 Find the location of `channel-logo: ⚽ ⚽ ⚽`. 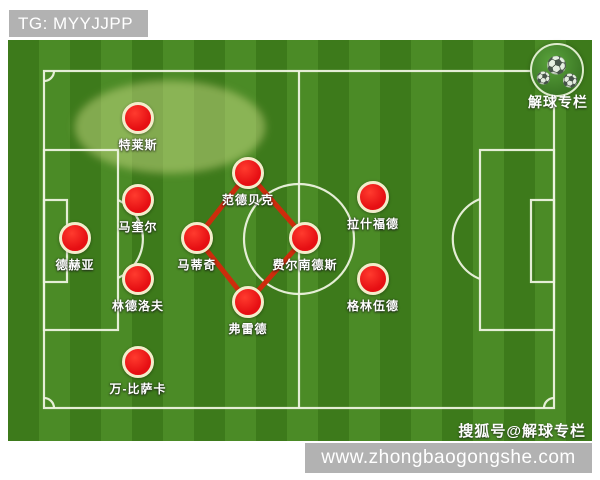

channel-logo: ⚽ ⚽ ⚽ is located at coordinates (557, 70).